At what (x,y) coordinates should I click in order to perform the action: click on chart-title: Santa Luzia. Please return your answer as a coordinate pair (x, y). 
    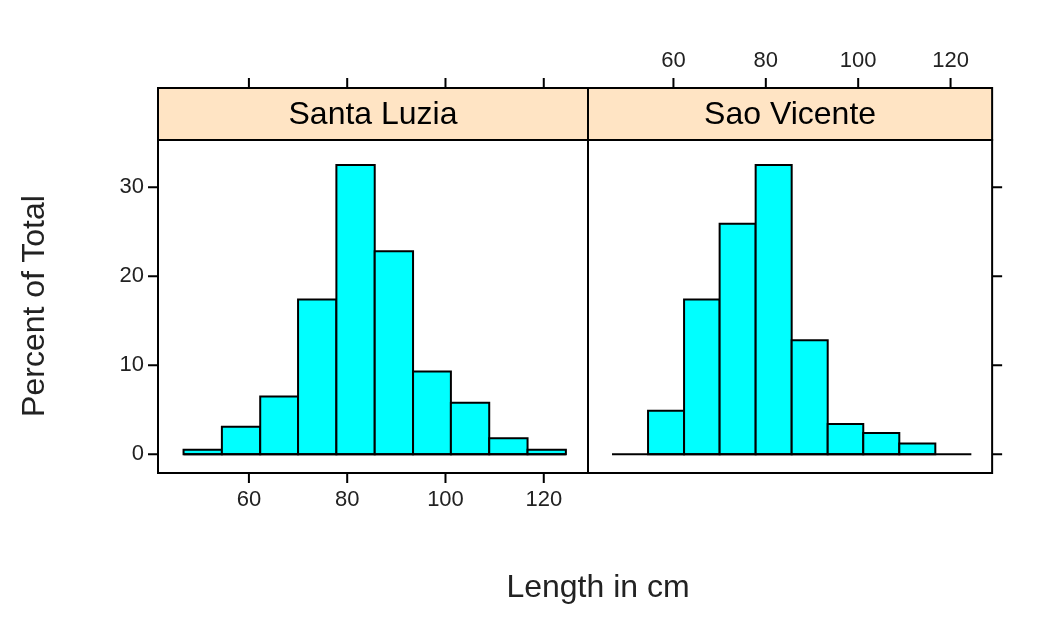
    Looking at the image, I should click on (373, 112).